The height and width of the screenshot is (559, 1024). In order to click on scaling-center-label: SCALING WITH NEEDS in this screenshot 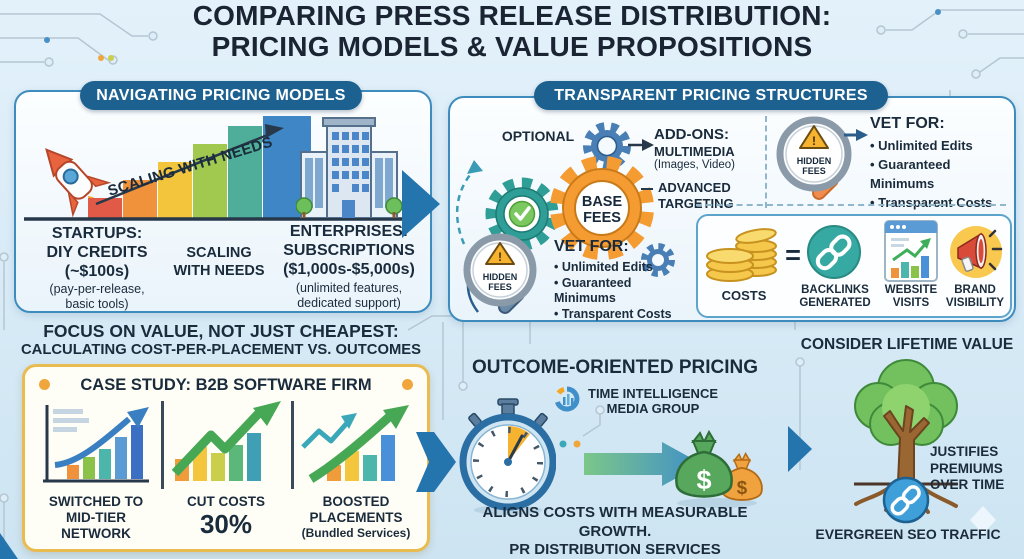, I will do `click(219, 262)`.